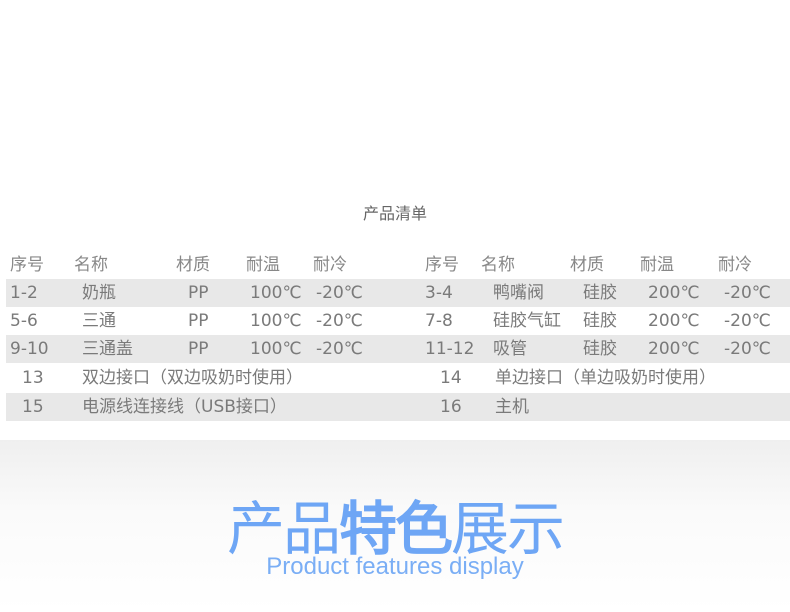  What do you see at coordinates (510, 349) in the screenshot?
I see `col-name-cell: 吸管` at bounding box center [510, 349].